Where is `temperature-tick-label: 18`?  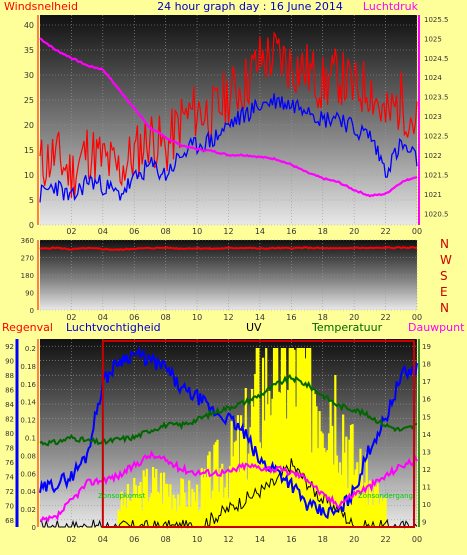 temperature-tick-label: 18 is located at coordinates (426, 365).